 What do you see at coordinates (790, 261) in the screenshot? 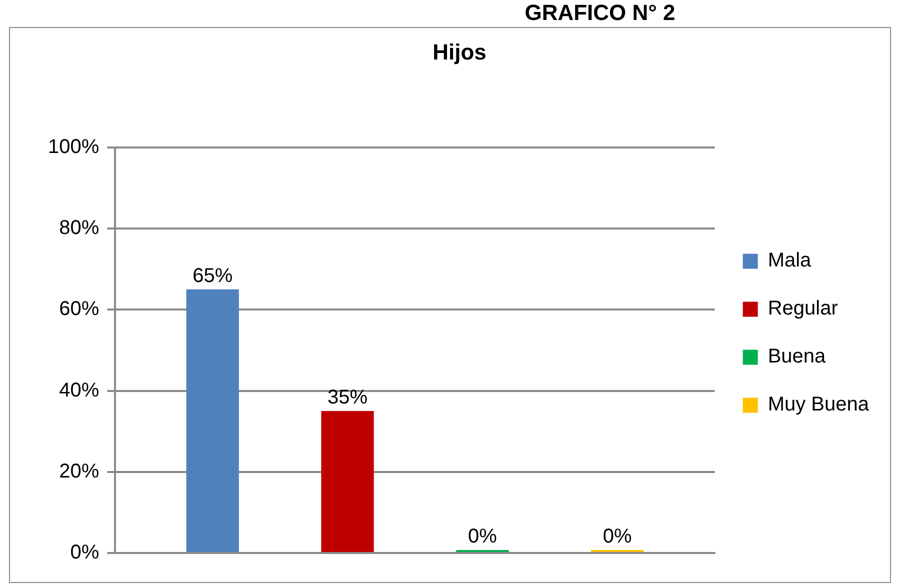
I see `legend-label: Mala` at bounding box center [790, 261].